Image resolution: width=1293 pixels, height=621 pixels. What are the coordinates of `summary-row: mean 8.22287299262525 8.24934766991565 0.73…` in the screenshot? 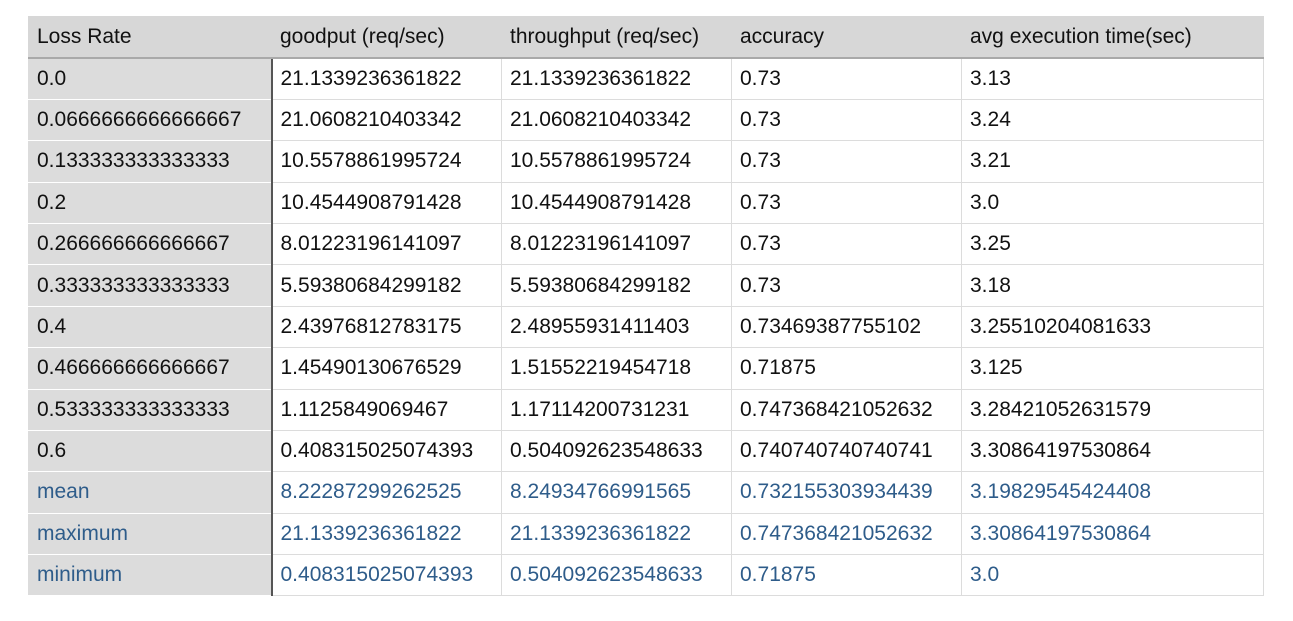 It's located at (646, 492).